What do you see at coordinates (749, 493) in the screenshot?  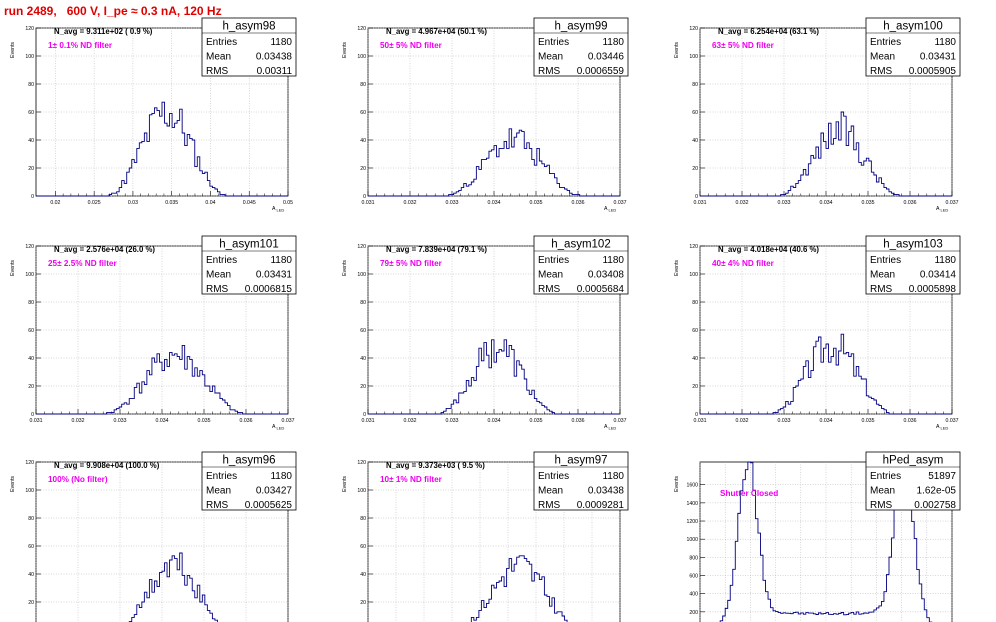 I see `filter-note: Shutter Closed` at bounding box center [749, 493].